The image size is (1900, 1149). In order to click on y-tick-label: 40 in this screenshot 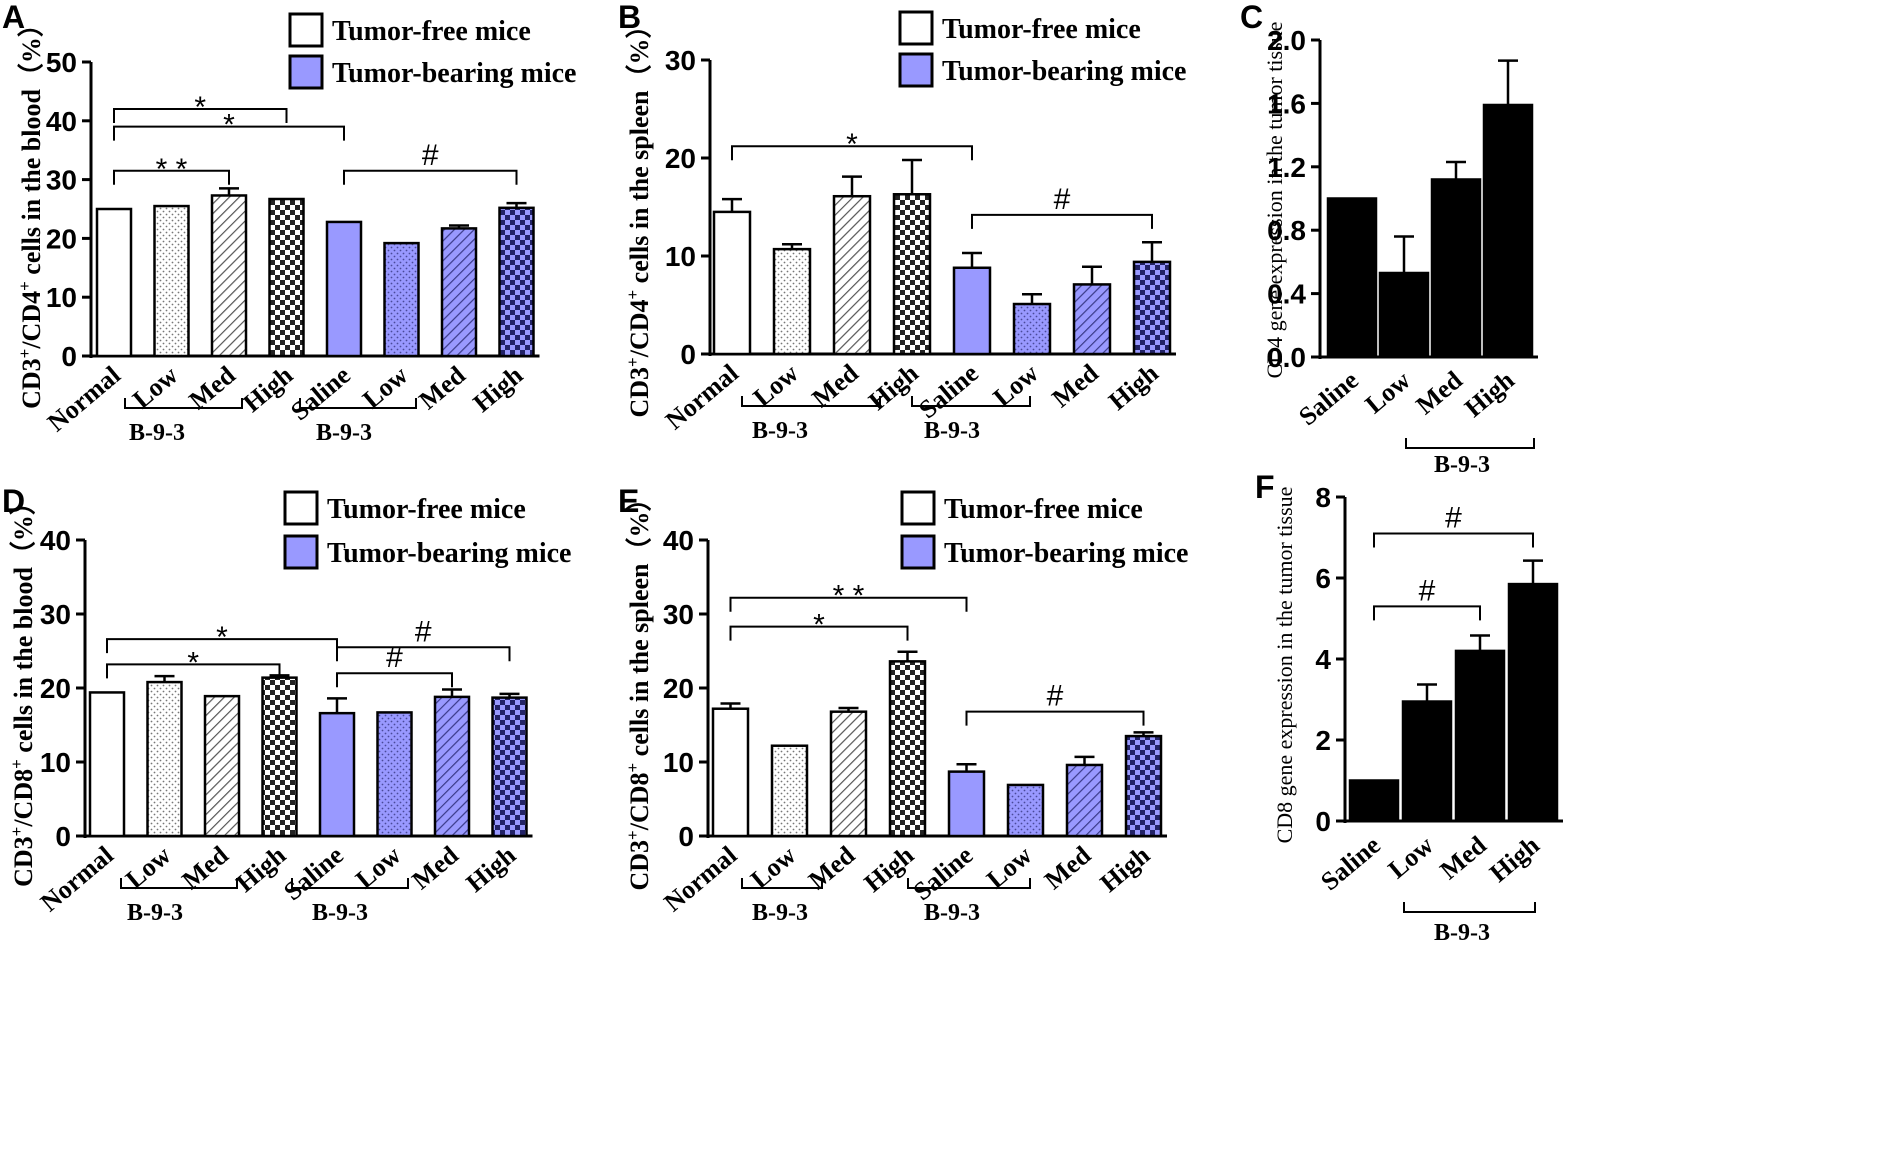, I will do `click(61, 121)`.